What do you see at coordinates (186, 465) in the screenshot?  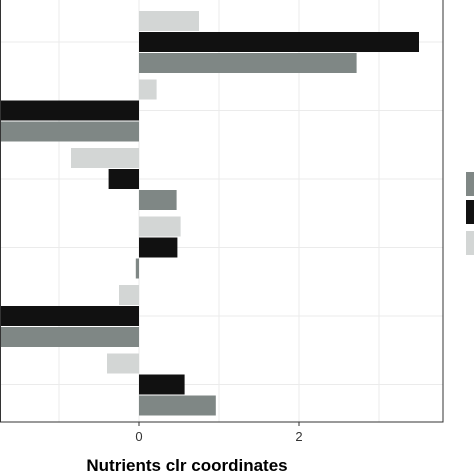 I see `x-axis-title: Nutrients clr coordinates` at bounding box center [186, 465].